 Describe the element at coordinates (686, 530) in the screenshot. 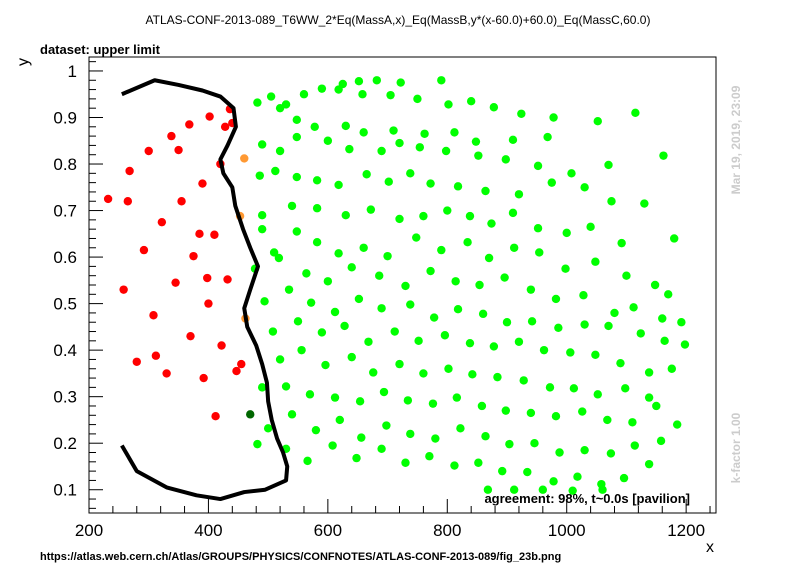

I see `x-tick-label: 1200` at that location.